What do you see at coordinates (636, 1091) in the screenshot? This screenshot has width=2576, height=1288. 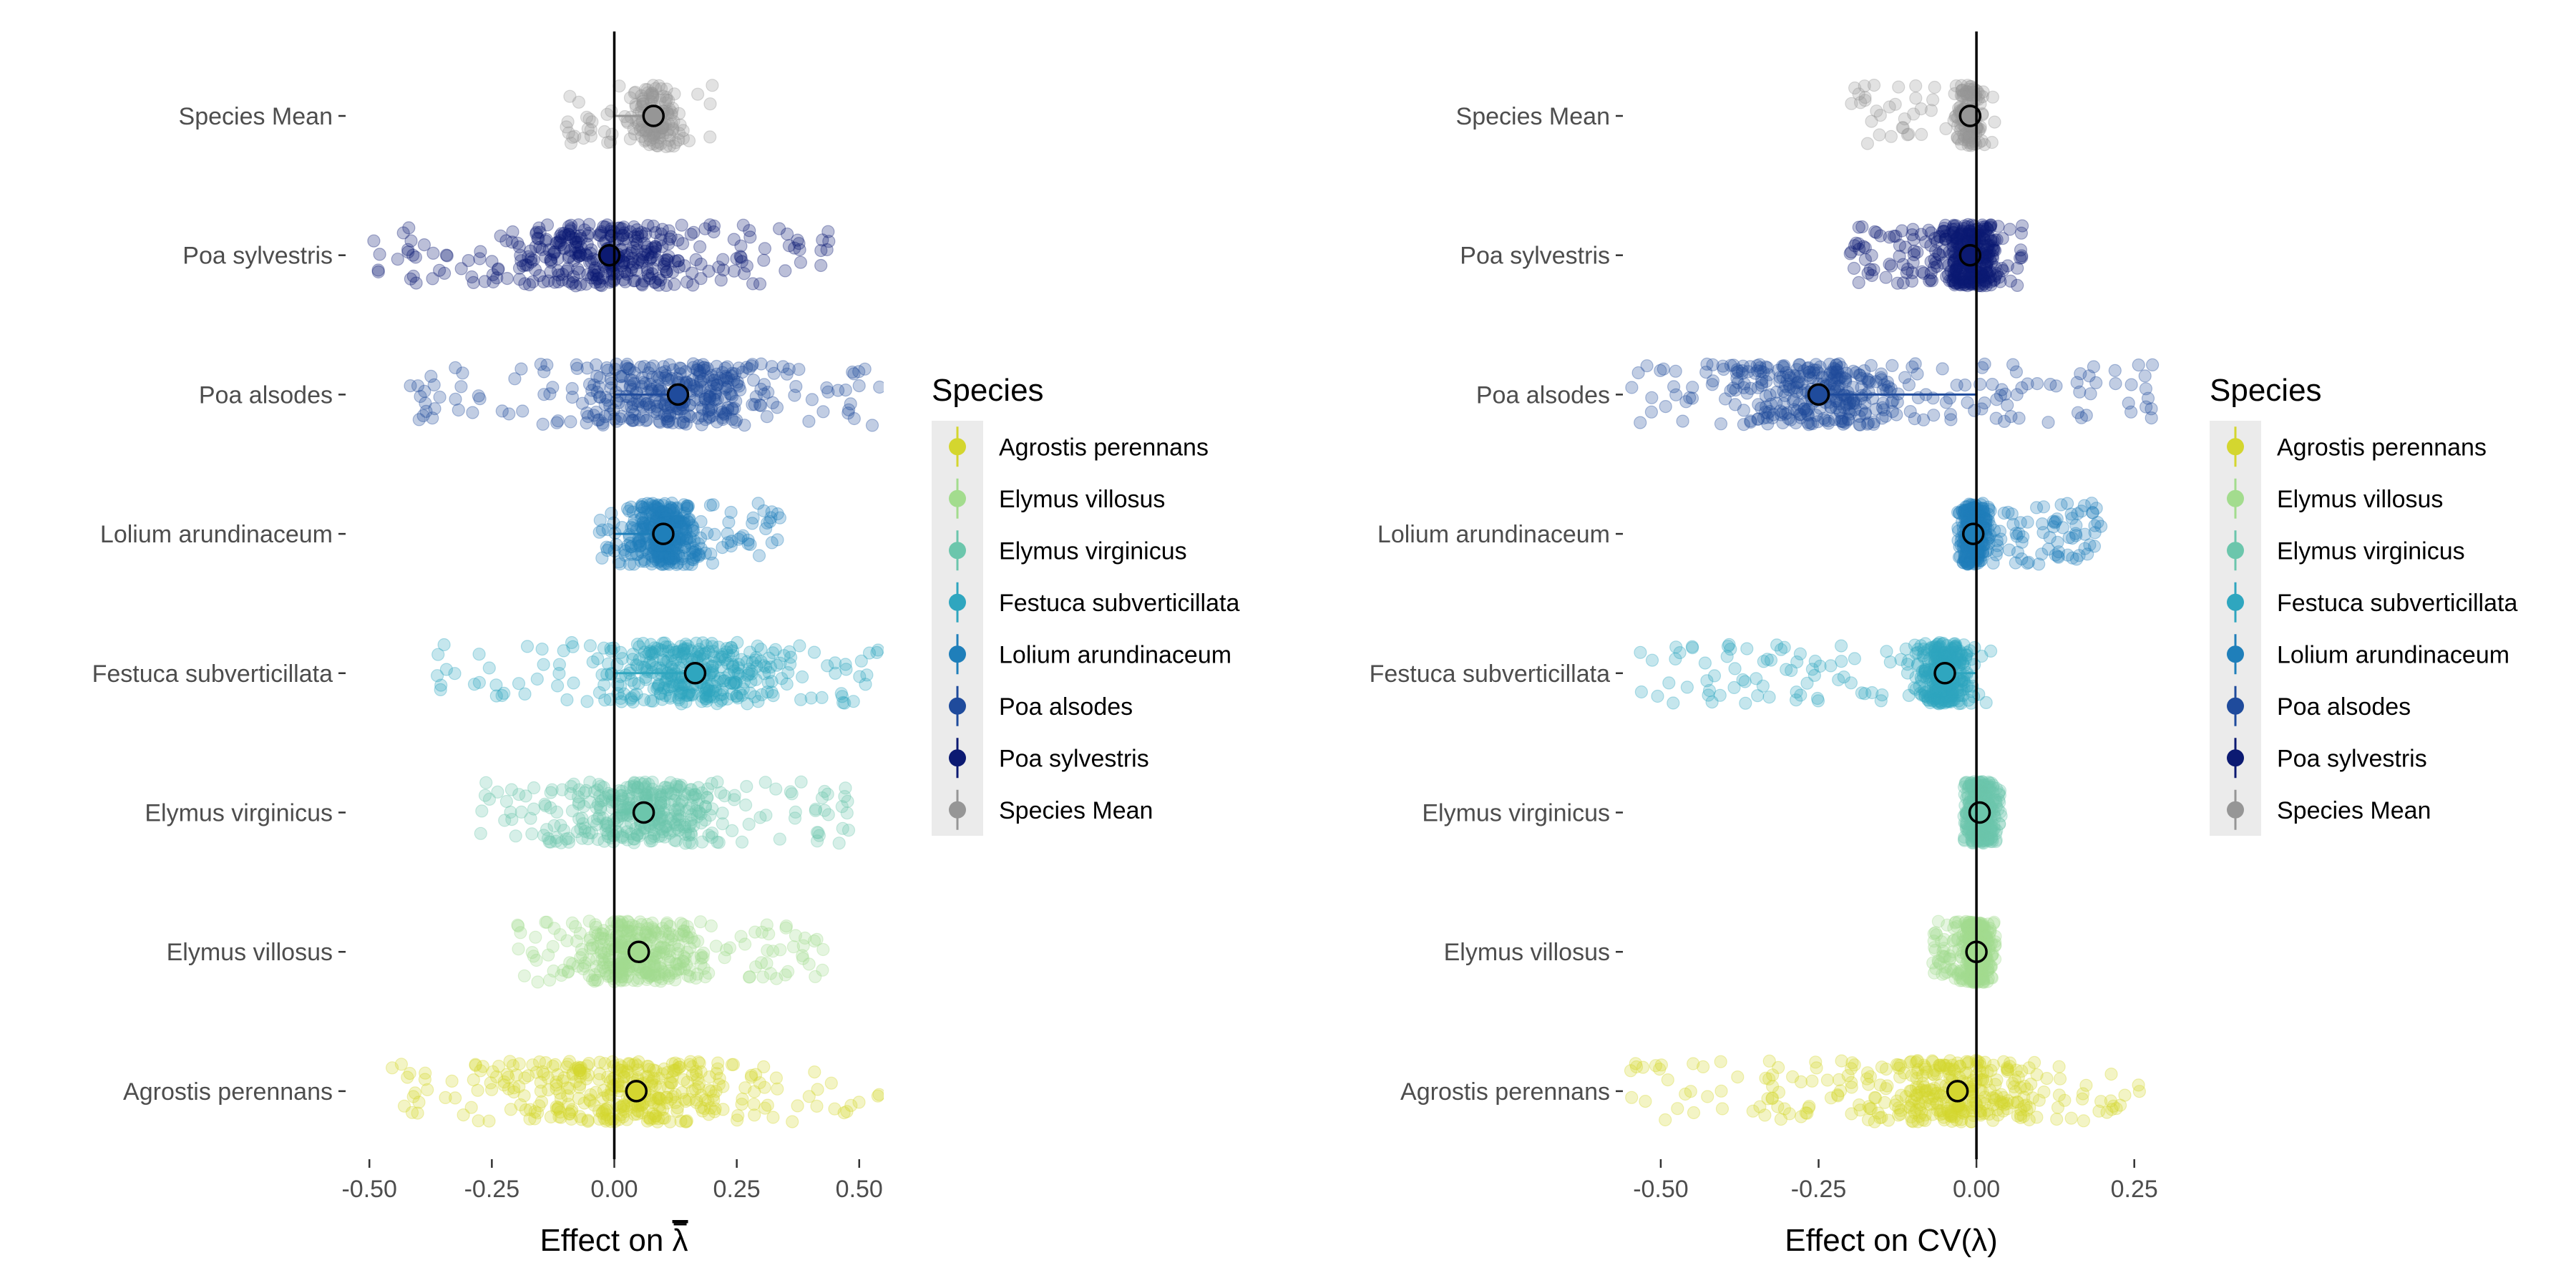 I see `mean-point-agrostis-perennans` at bounding box center [636, 1091].